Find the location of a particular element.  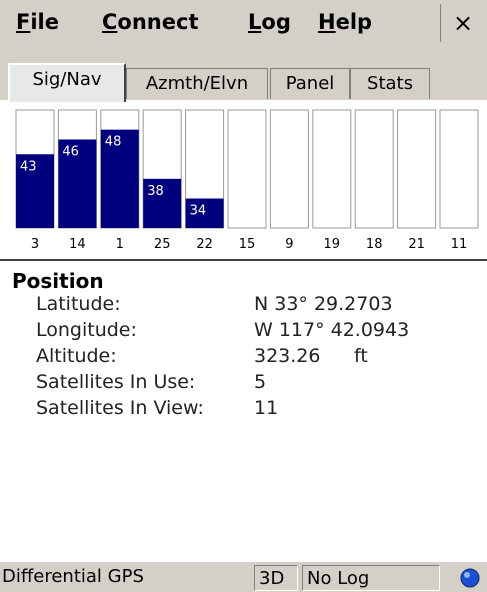

satellite-id: 9 is located at coordinates (289, 244).